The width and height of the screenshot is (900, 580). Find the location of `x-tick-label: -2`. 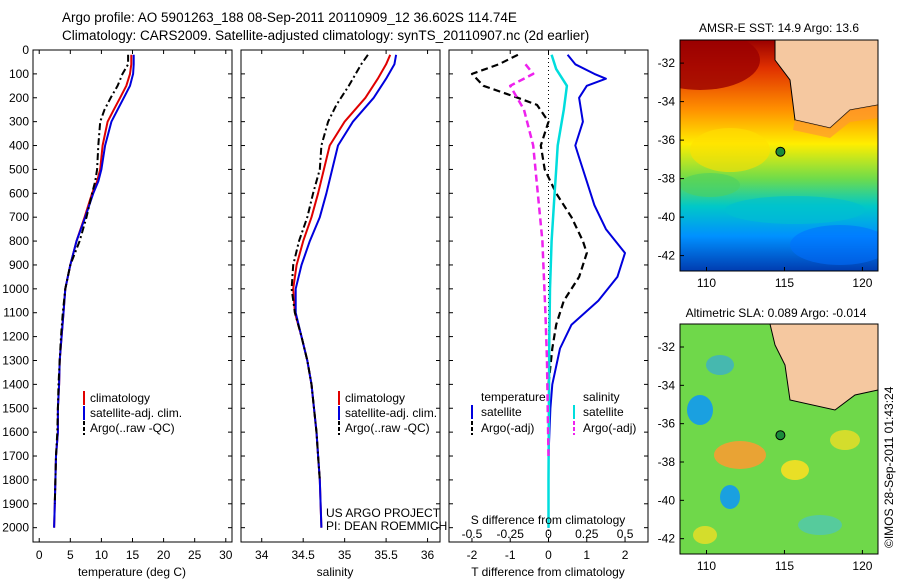

x-tick-label: -2 is located at coordinates (472, 555).